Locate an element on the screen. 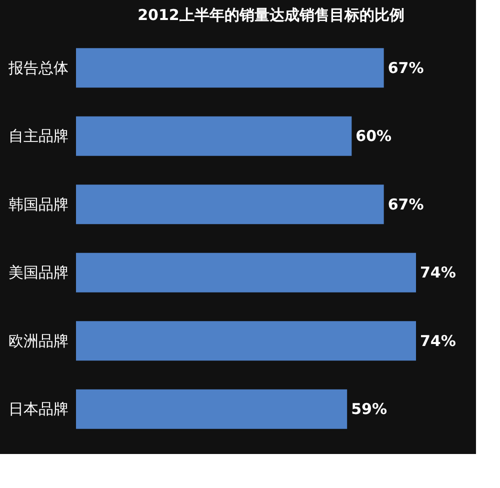 This screenshot has height=488, width=500. y-tick-label: 韩国品牌 is located at coordinates (38, 204).